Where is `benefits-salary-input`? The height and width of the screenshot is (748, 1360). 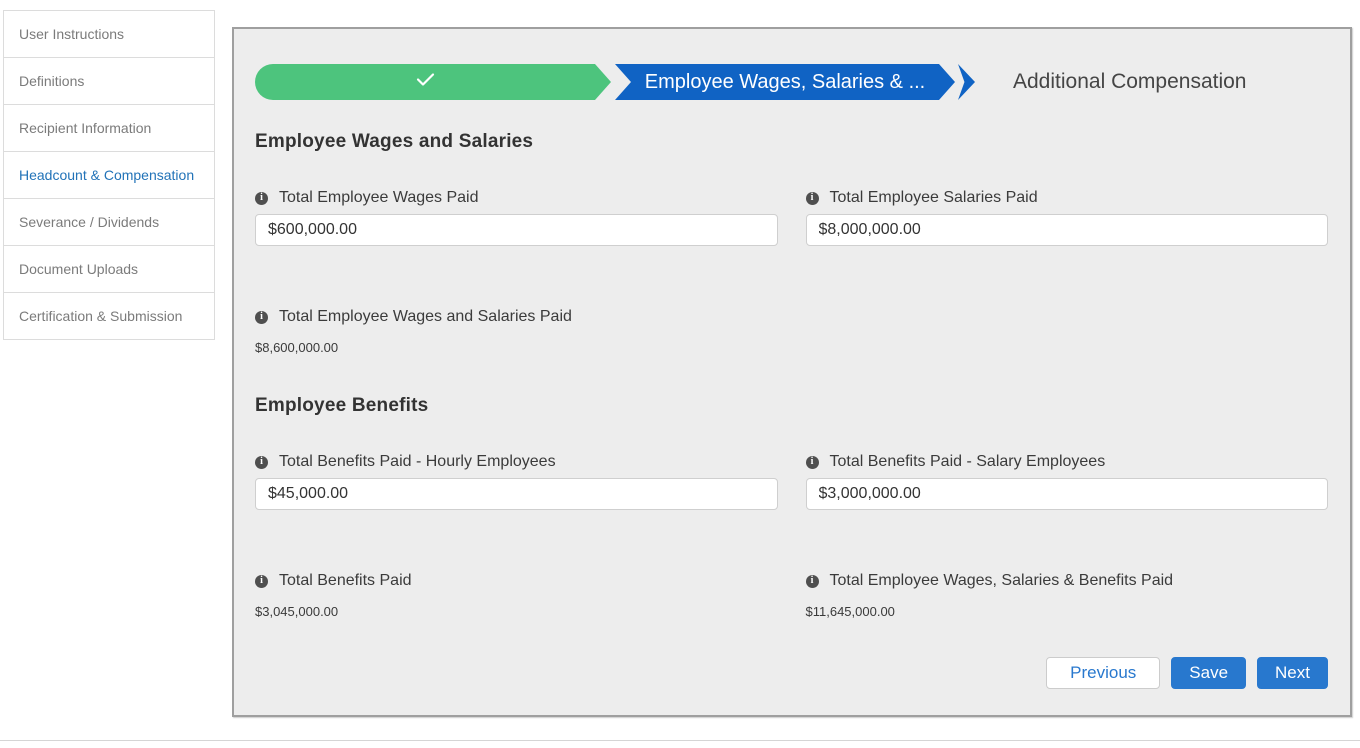 benefits-salary-input is located at coordinates (1066, 494).